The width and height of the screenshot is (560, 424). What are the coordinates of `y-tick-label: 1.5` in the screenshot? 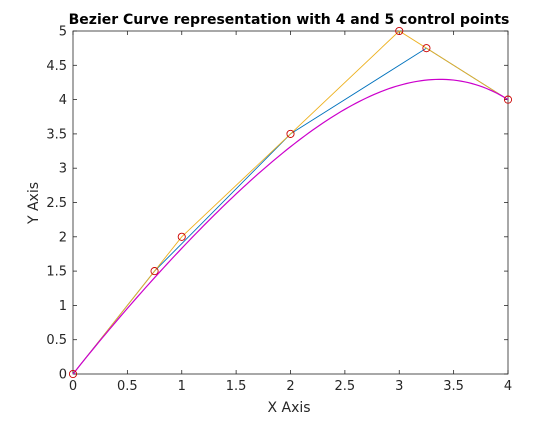 It's located at (56, 272).